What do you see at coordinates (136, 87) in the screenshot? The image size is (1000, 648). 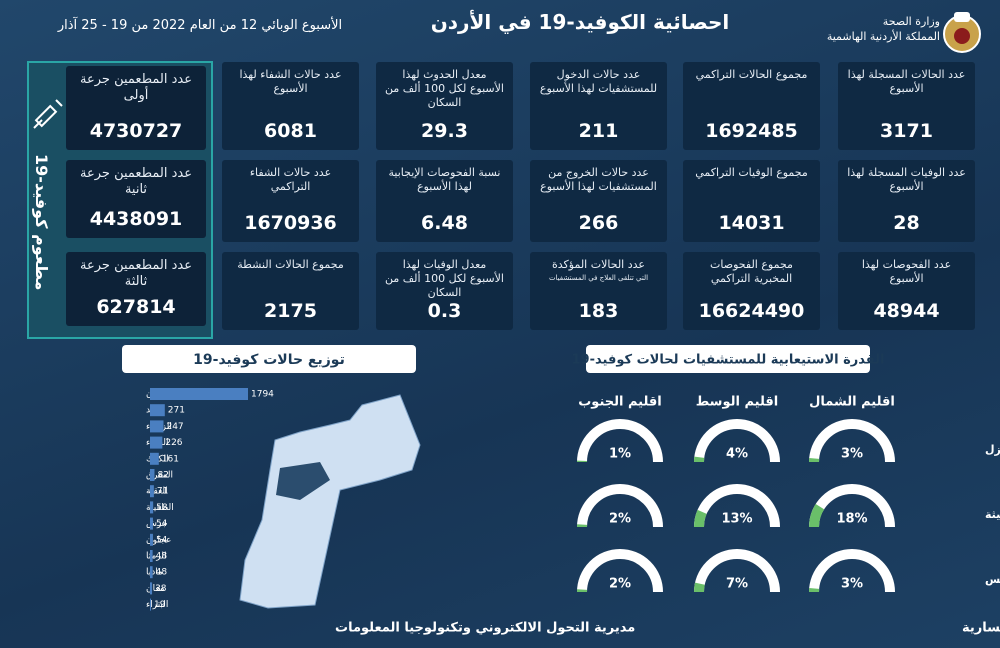 I see `vaccine-label: عدد المطعمين جرعة أولى` at bounding box center [136, 87].